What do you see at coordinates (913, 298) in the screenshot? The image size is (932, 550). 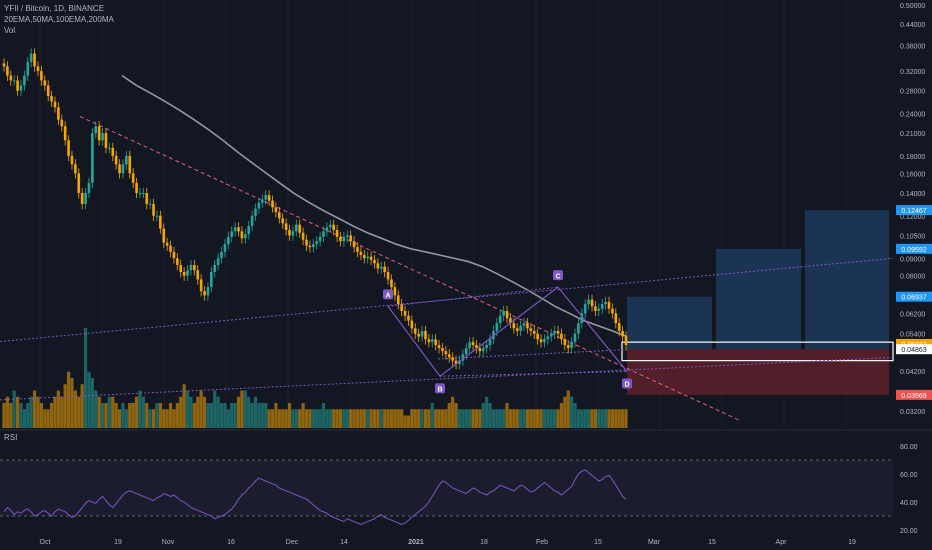 I see `price-tag-label: 0.06937` at bounding box center [913, 298].